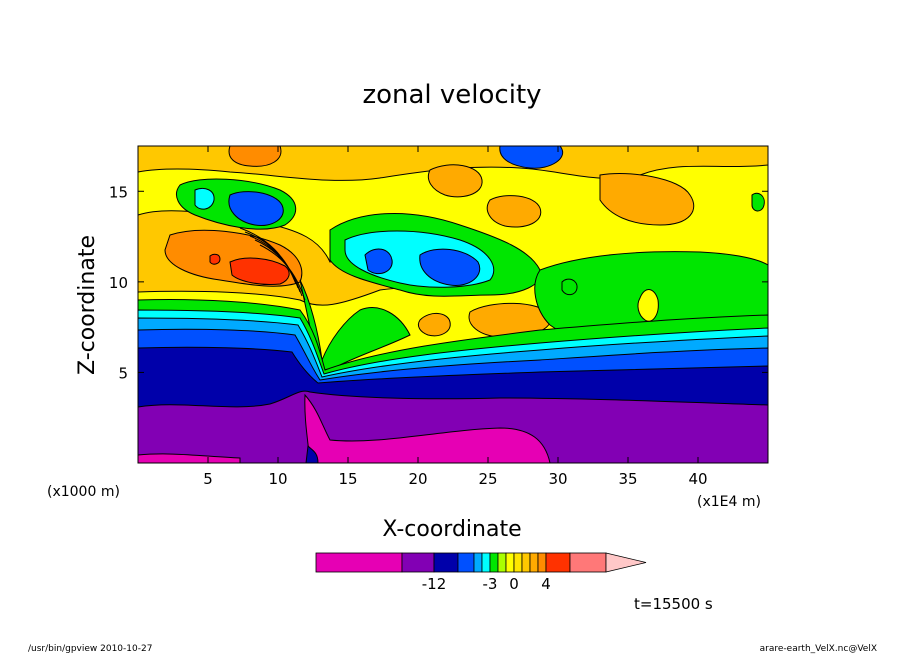  I want to click on red-core, so click(259, 271).